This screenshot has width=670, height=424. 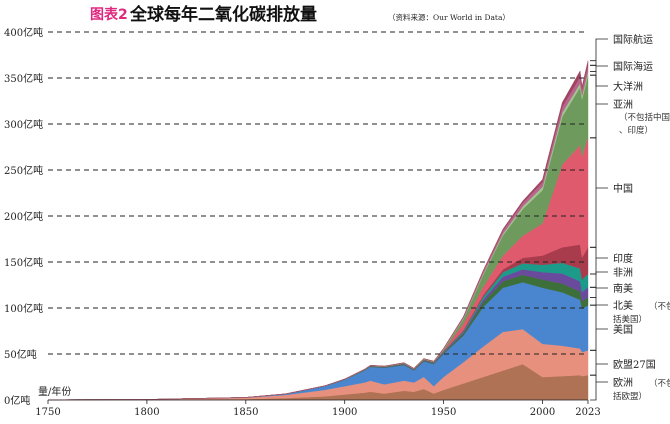 What do you see at coordinates (318, 408) in the screenshot?
I see `x-axis: 1750 1800 1850 1900 1950 2000 2023` at bounding box center [318, 408].